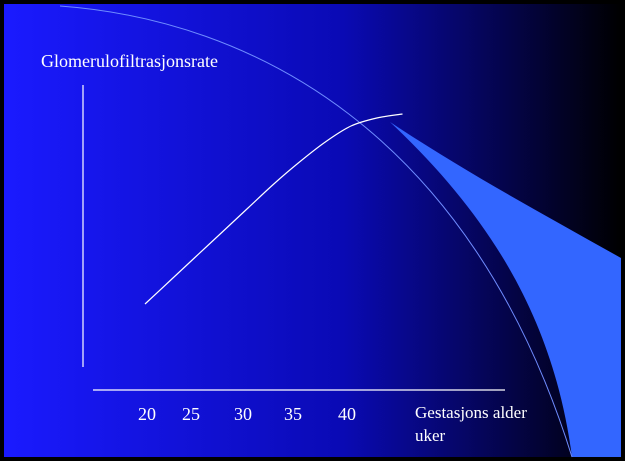 The height and width of the screenshot is (461, 625). What do you see at coordinates (293, 414) in the screenshot?
I see `x-tick-label: 35` at bounding box center [293, 414].